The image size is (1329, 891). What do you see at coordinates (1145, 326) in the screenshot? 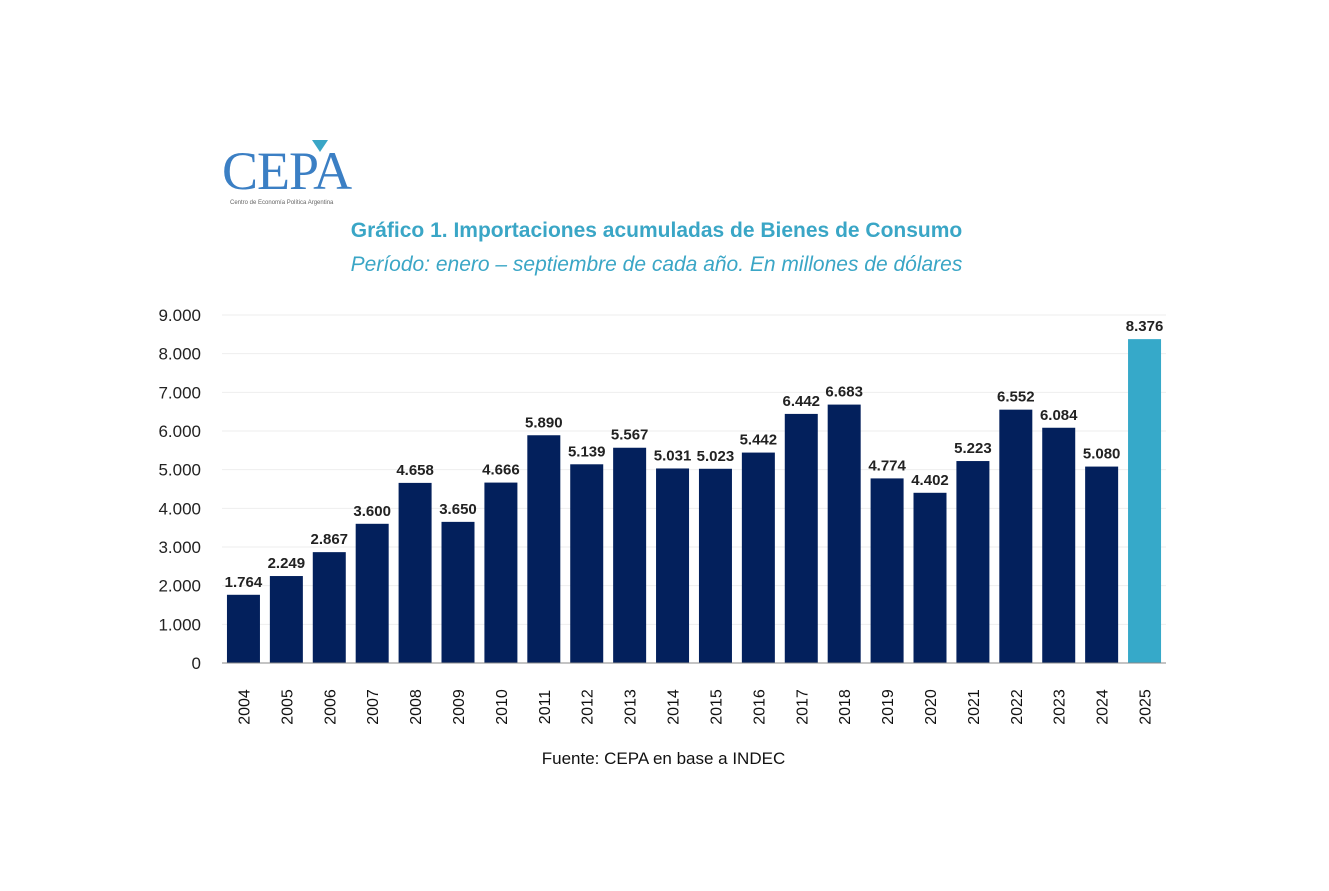
I see `data-label-2025: 8.376` at bounding box center [1145, 326].